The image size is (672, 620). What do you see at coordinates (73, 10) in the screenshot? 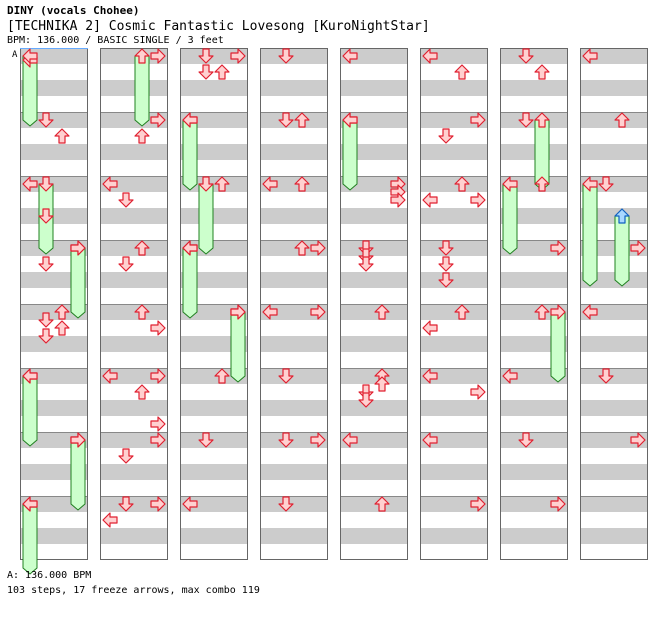
I see `artist-line: DINY (vocals Chohee)` at bounding box center [73, 10].